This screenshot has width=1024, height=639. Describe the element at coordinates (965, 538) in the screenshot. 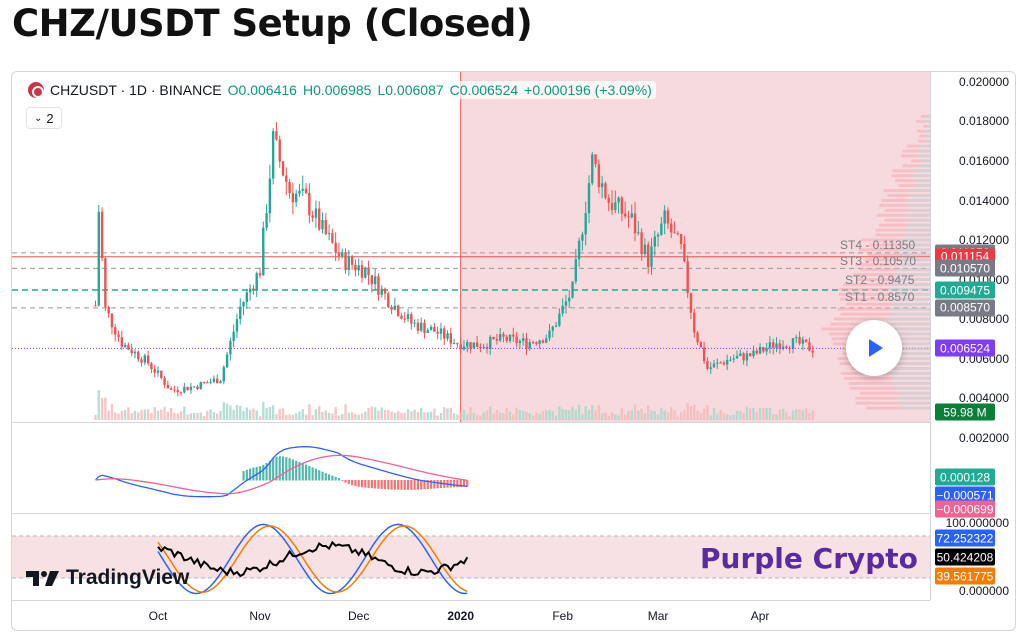

I see `stoch-badge: 72.252322` at that location.